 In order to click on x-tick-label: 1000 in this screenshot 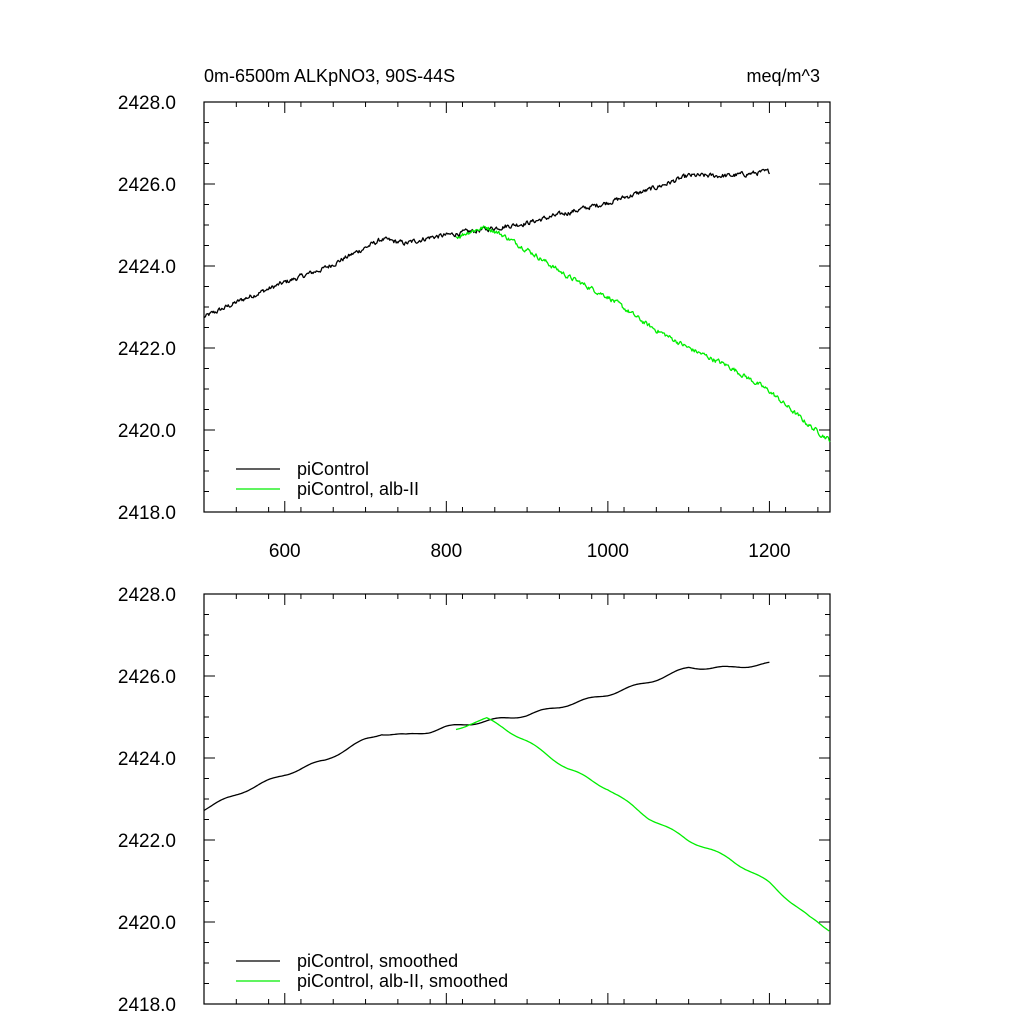, I will do `click(608, 551)`.